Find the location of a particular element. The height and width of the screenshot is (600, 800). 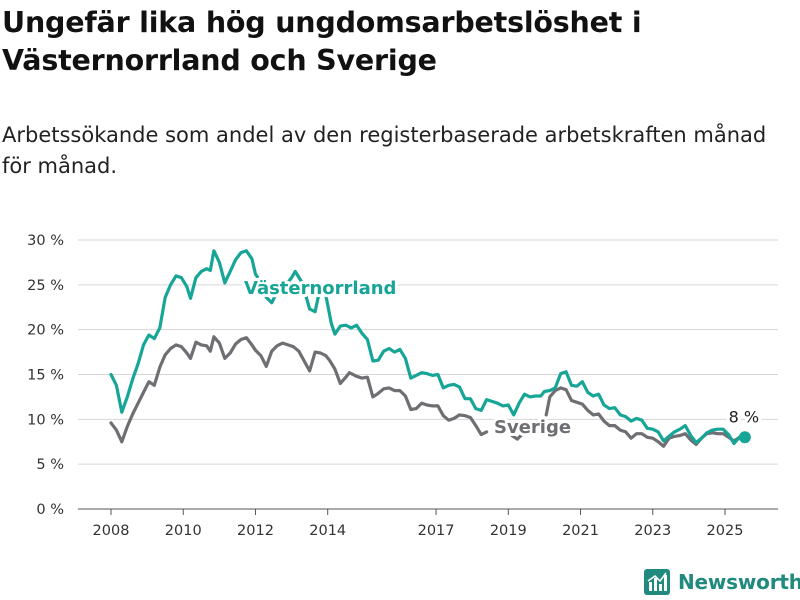

y-tick-label: 15 % is located at coordinates (45, 376).